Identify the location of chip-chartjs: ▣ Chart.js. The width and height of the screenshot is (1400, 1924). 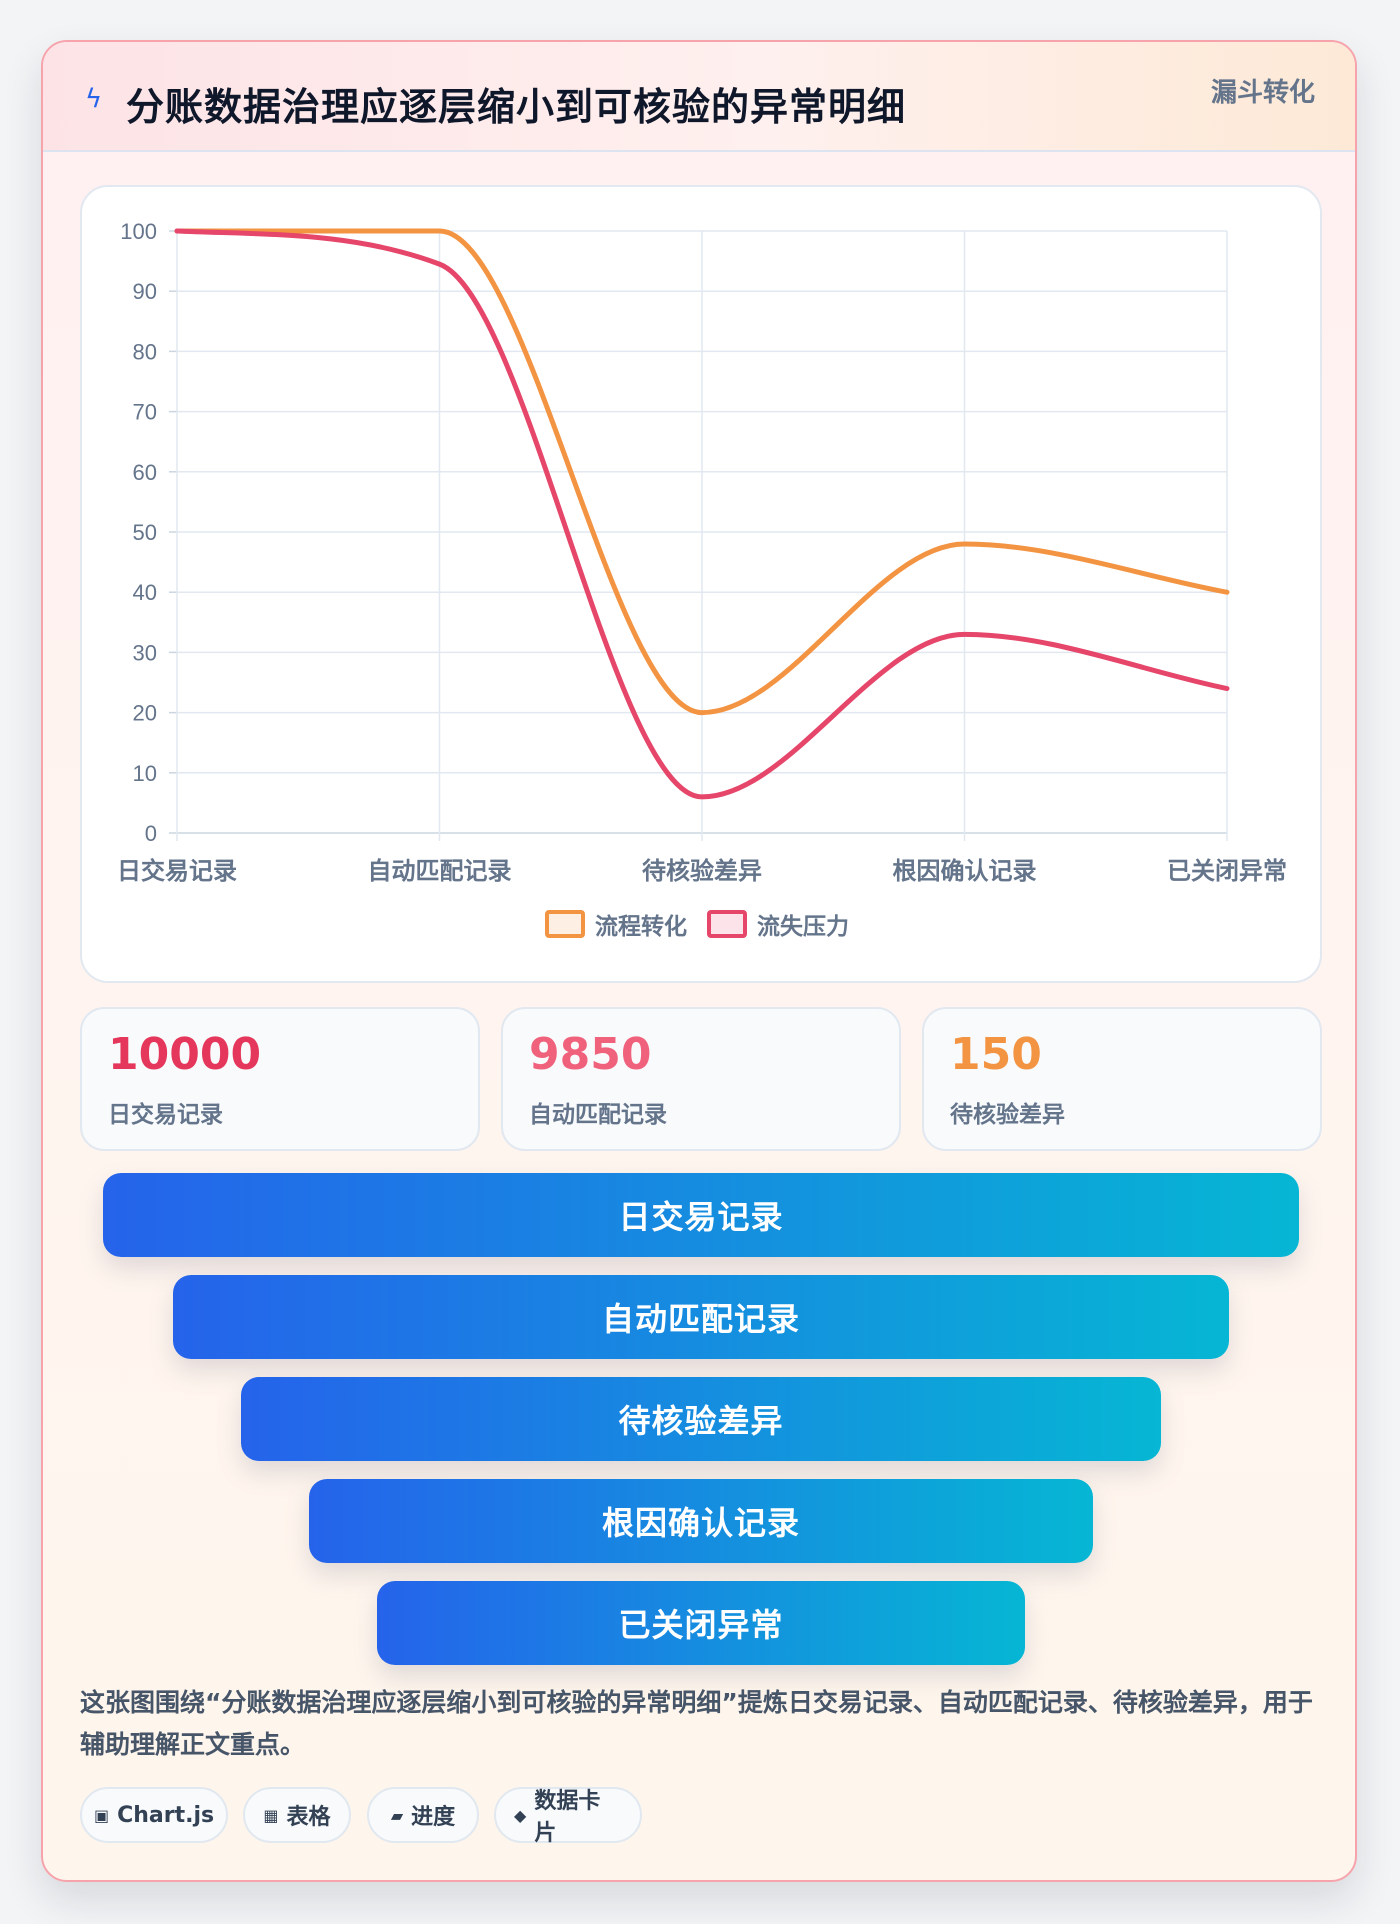
(154, 1815).